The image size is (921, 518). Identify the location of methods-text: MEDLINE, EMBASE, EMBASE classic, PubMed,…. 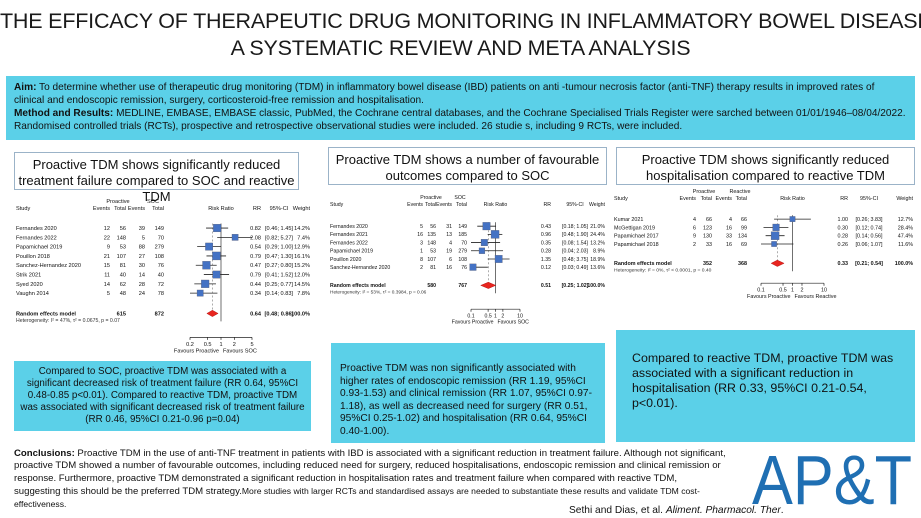
(460, 120).